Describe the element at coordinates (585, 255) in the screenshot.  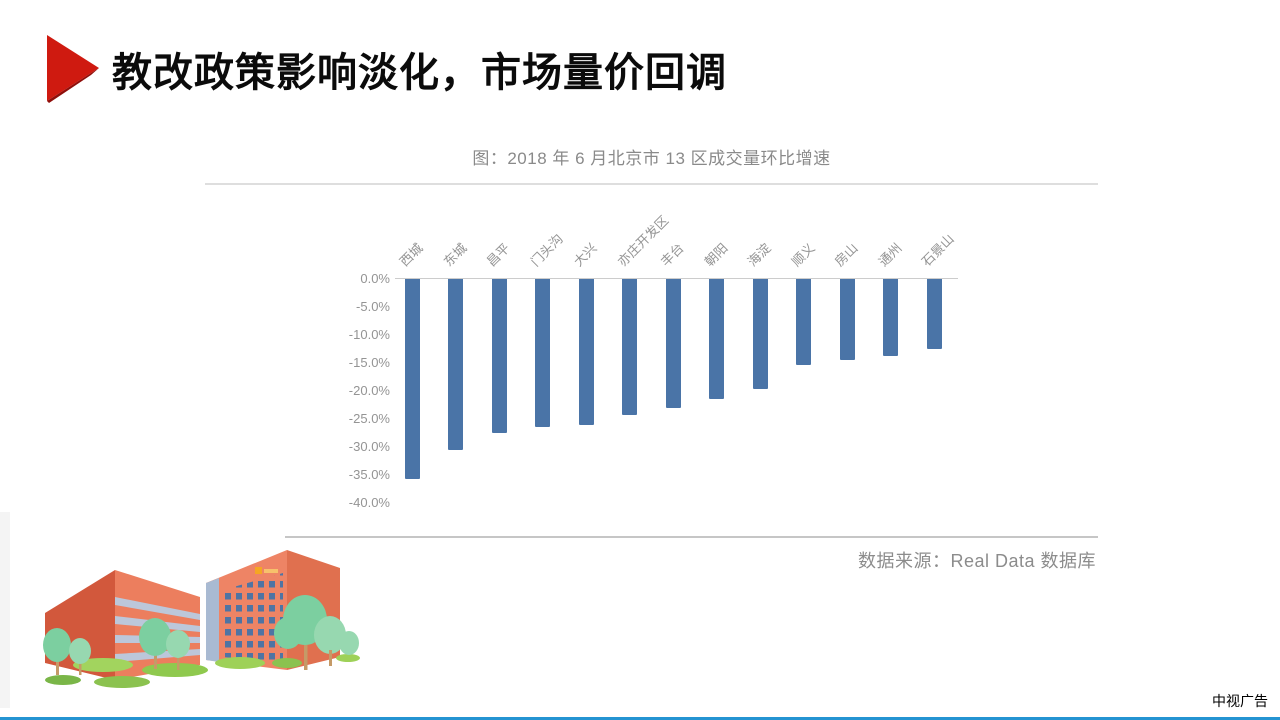
I see `category-label-大兴: 大兴` at that location.